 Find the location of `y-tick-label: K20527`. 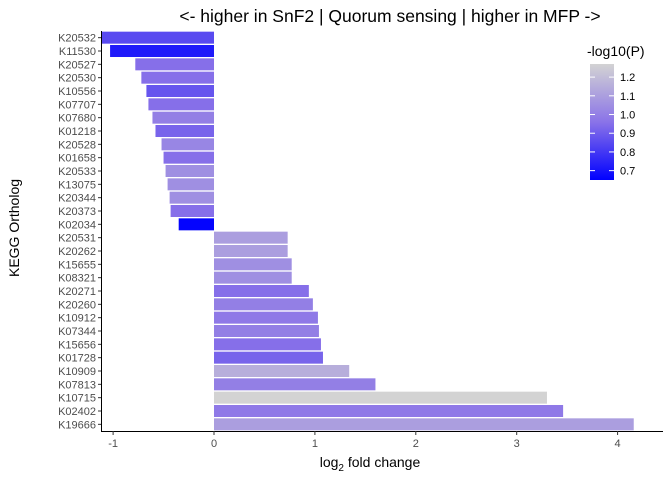

y-tick-label: K20527 is located at coordinates (77, 65).